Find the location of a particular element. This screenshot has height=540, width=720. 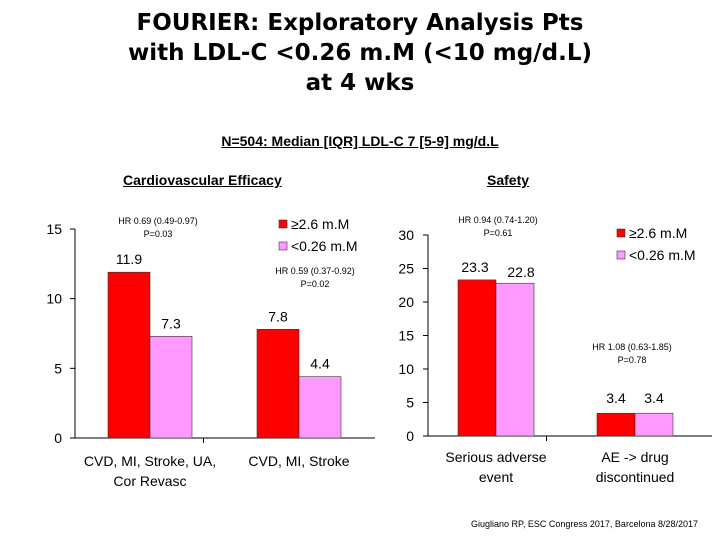

hr-annotation: P=0.03 is located at coordinates (158, 234).